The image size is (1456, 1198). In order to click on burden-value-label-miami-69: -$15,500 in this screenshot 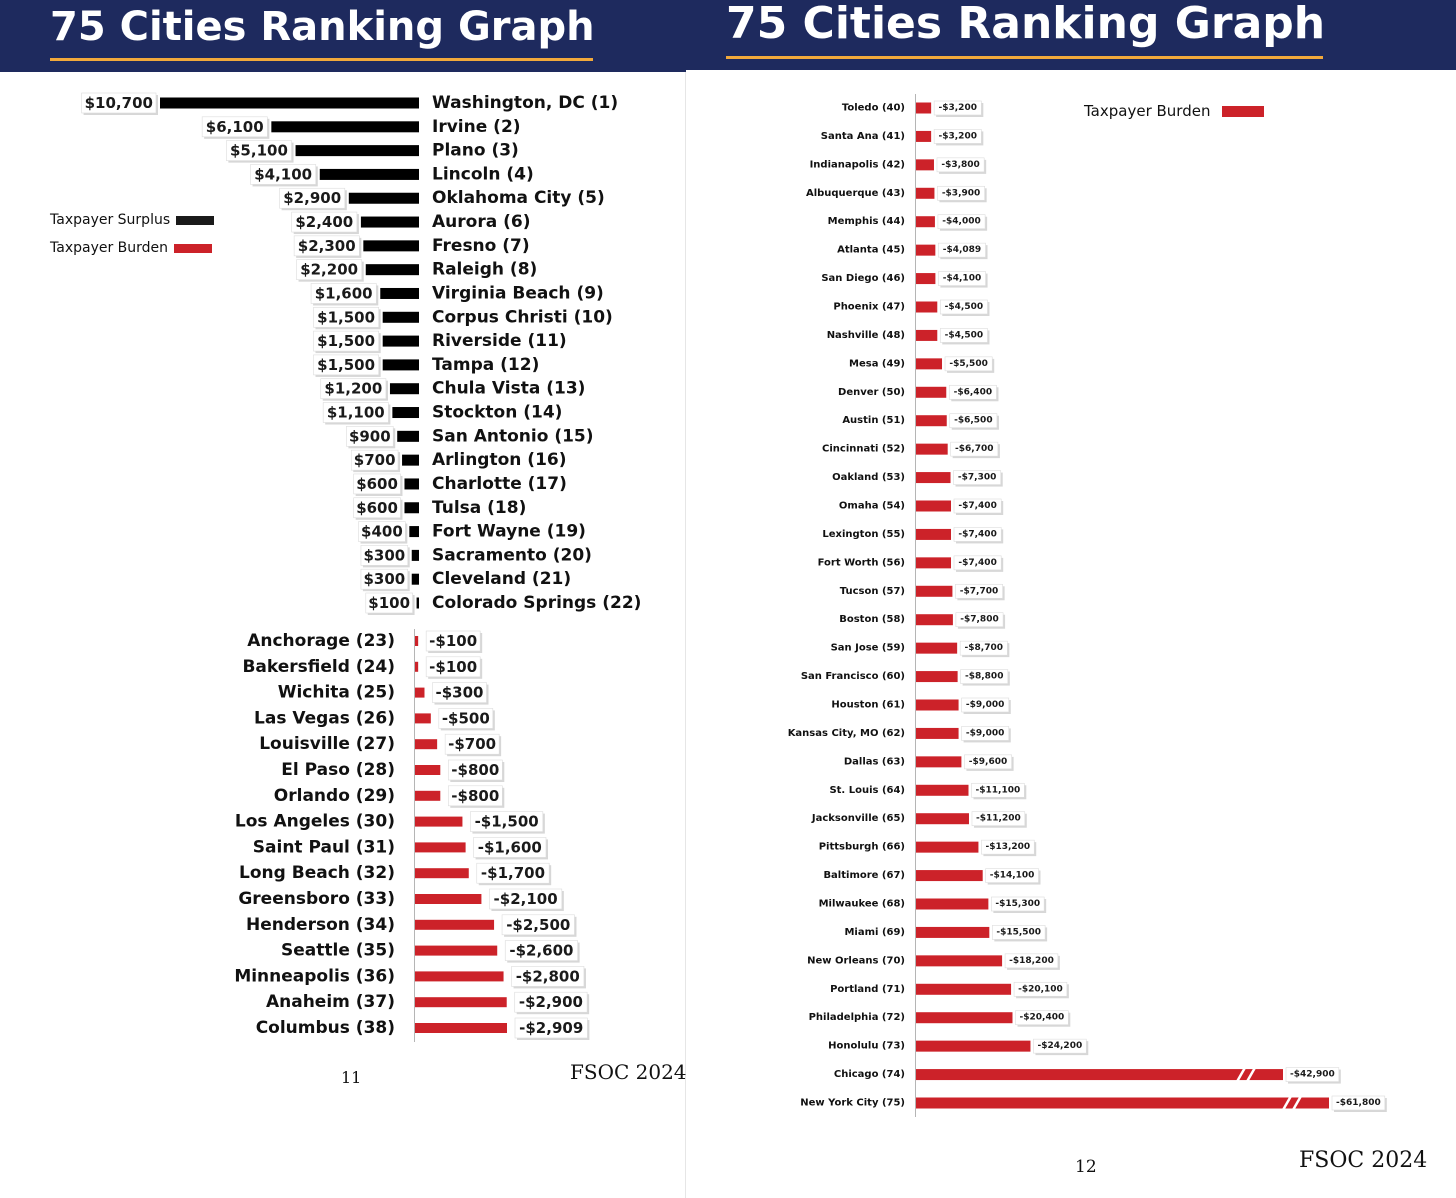, I will do `click(1018, 932)`.